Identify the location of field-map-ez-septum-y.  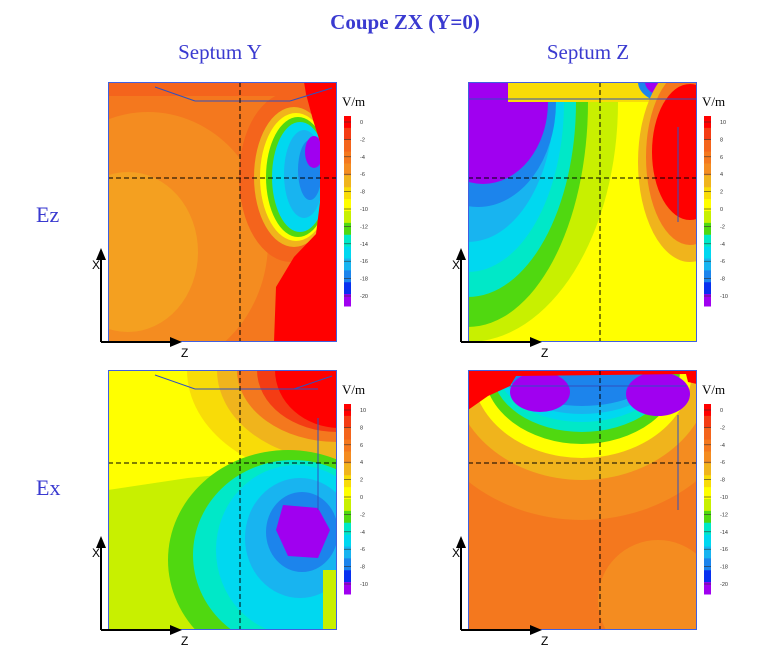
(216, 214).